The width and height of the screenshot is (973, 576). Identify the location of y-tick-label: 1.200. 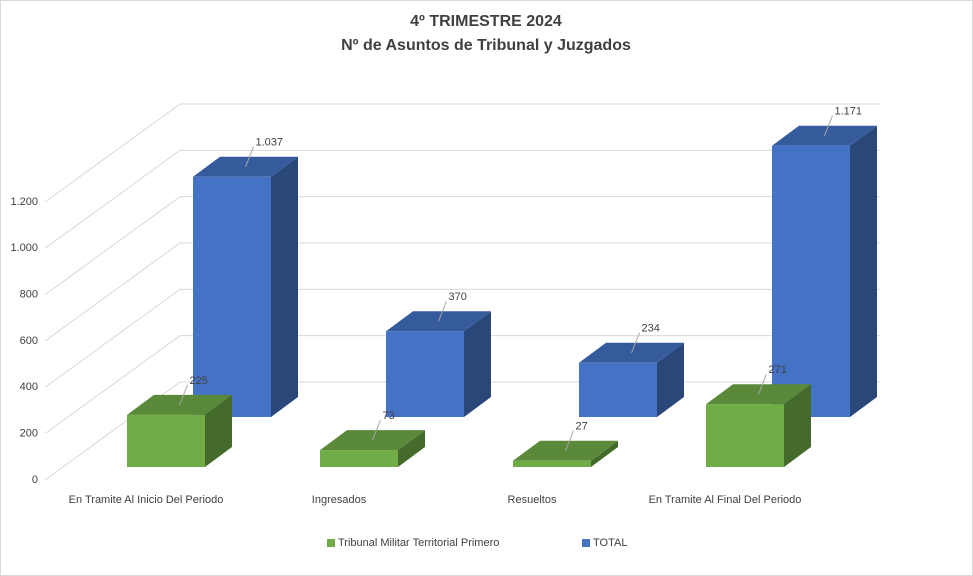
(24, 202).